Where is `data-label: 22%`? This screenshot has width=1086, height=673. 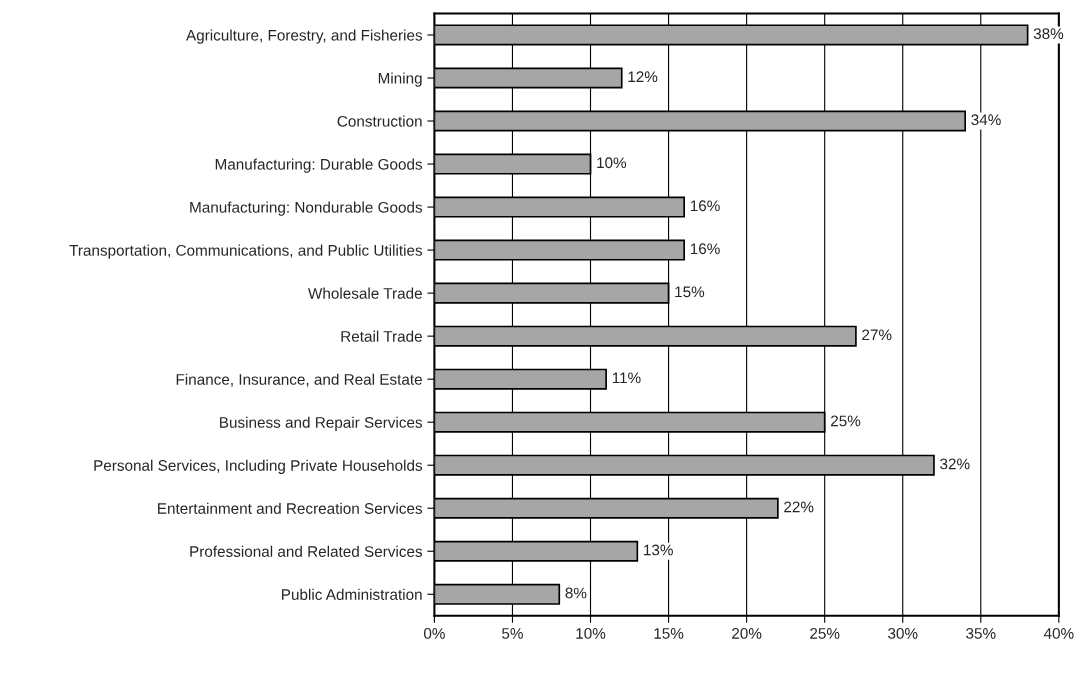 data-label: 22% is located at coordinates (799, 507).